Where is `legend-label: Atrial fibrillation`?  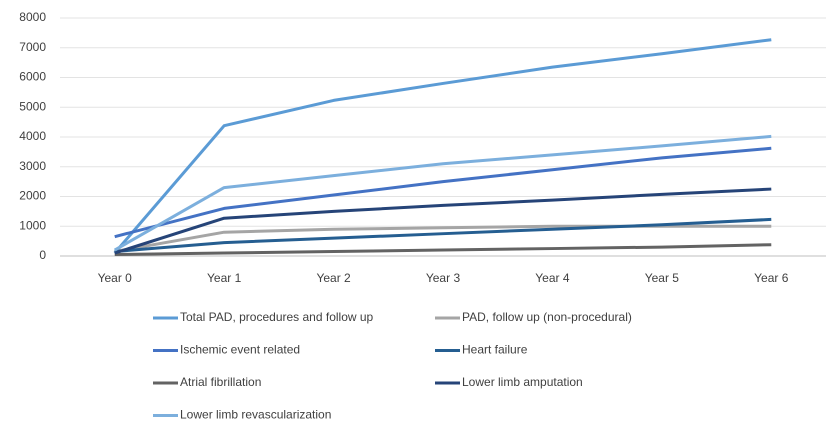
legend-label: Atrial fibrillation is located at coordinates (220, 382).